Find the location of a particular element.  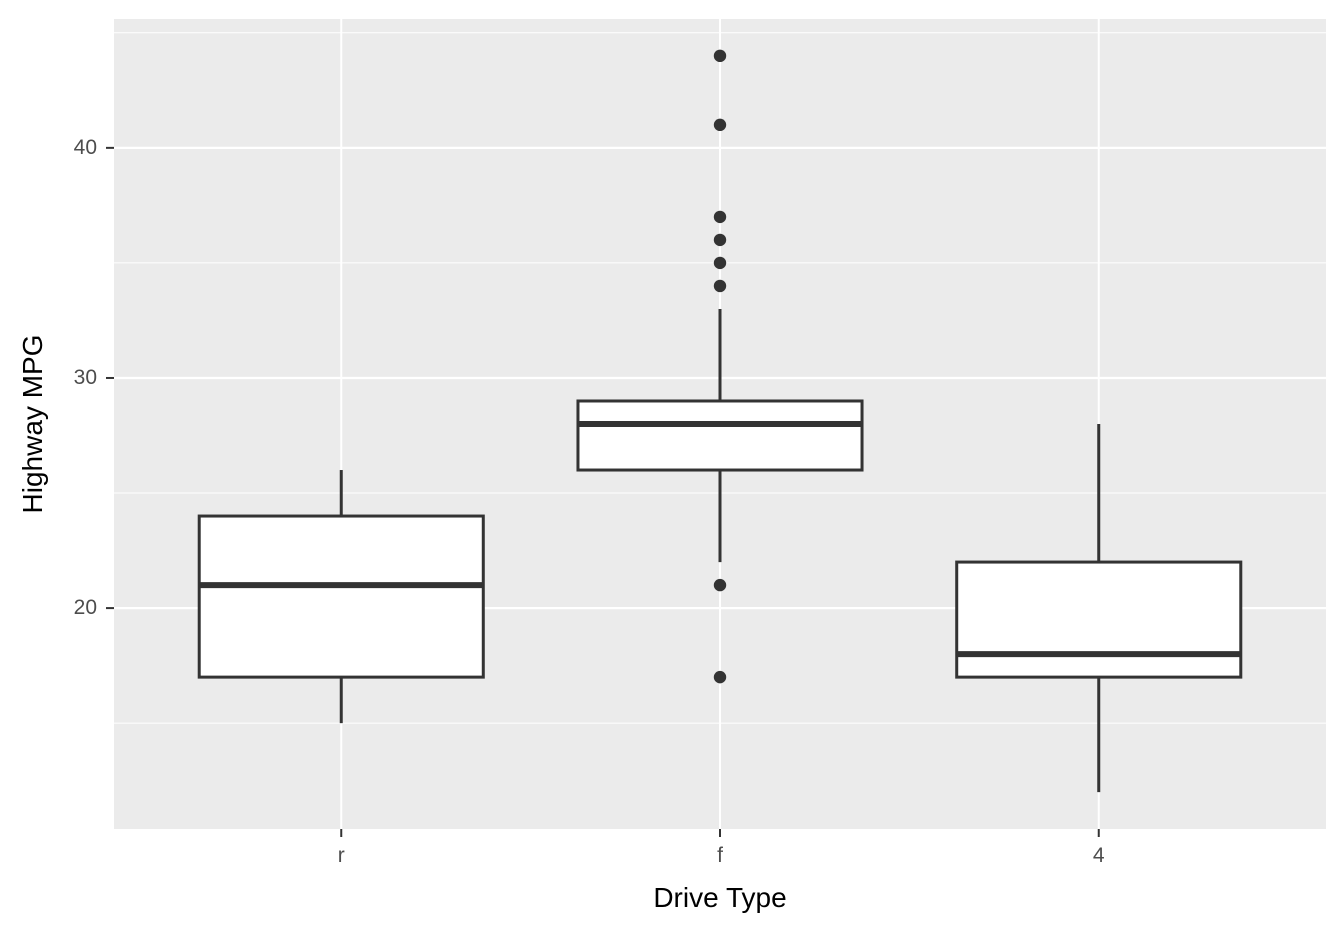

y-tick-label-30: 30 is located at coordinates (85, 377).